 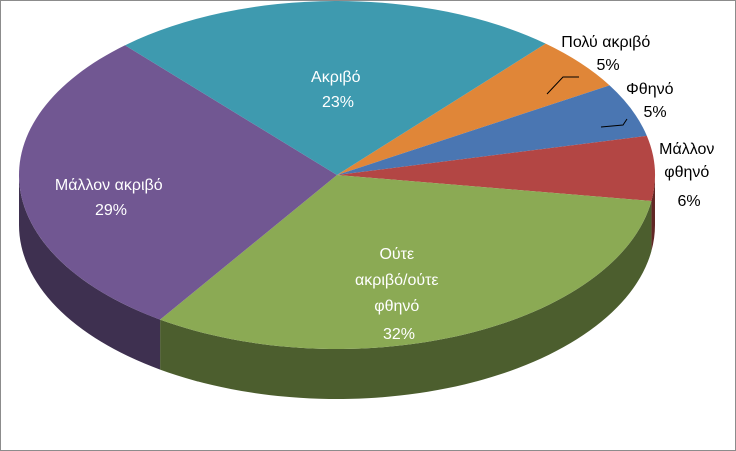 I want to click on slice-label-mallon-fthino: Μάλλον φθηνό 6%, so click(x=689, y=175).